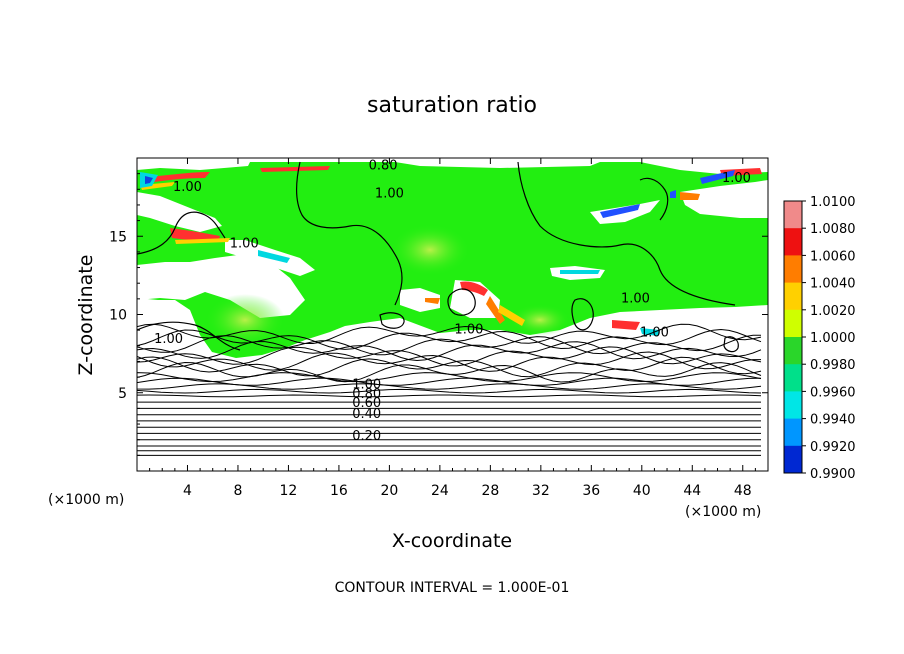 This screenshot has height=654, width=904. What do you see at coordinates (541, 491) in the screenshot?
I see `x-tick-label: 32` at bounding box center [541, 491].